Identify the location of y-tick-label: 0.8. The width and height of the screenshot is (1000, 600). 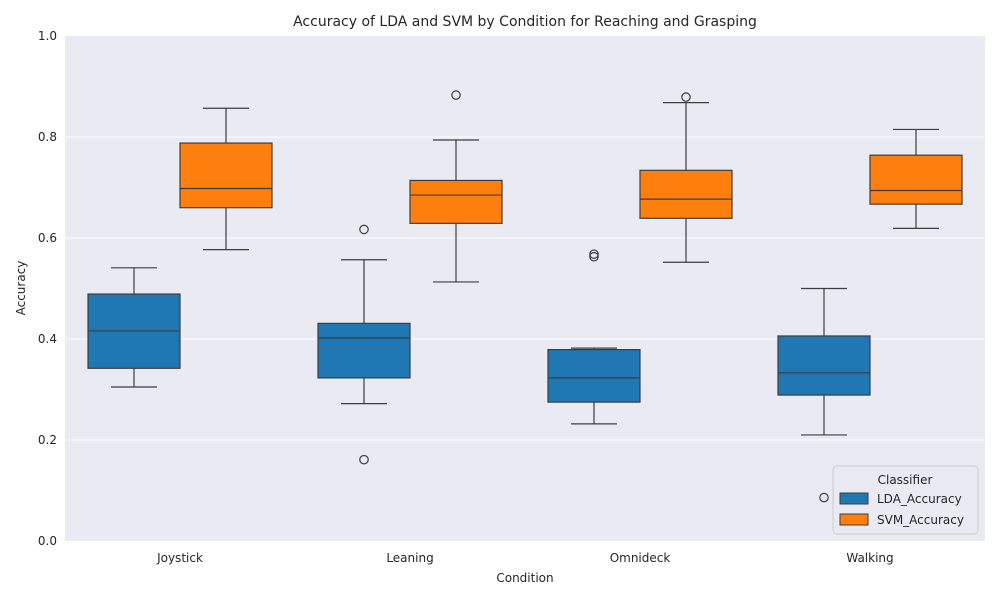
(47, 137).